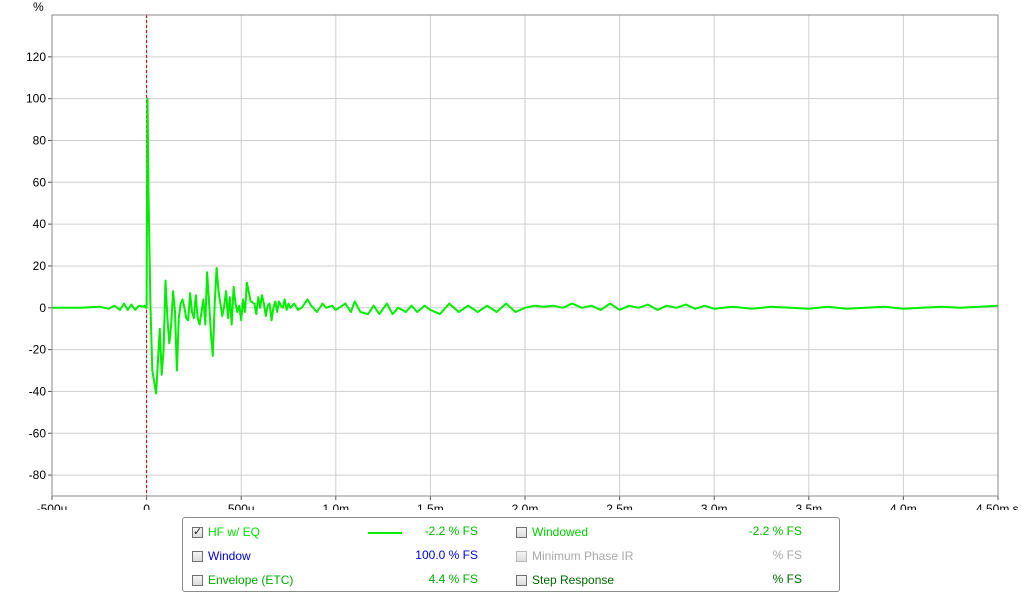 This screenshot has width=1024, height=594. What do you see at coordinates (560, 532) in the screenshot?
I see `legend-label-windowed: Windowed` at bounding box center [560, 532].